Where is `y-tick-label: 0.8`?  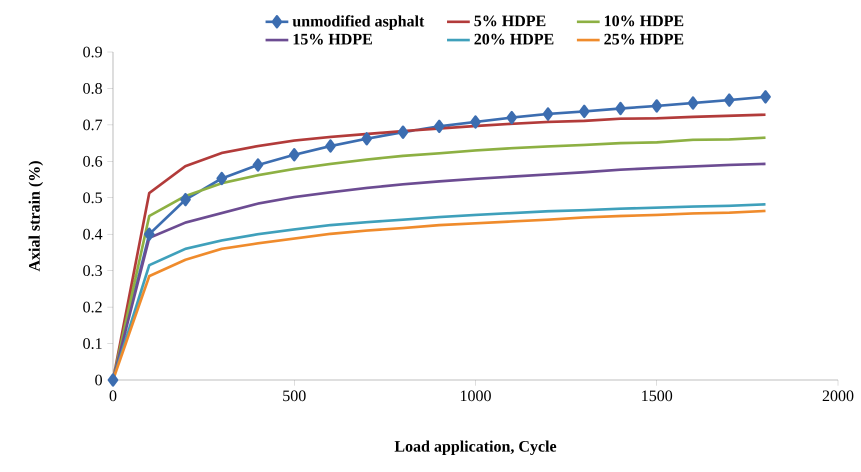
y-tick-label: 0.8 is located at coordinates (92, 88).